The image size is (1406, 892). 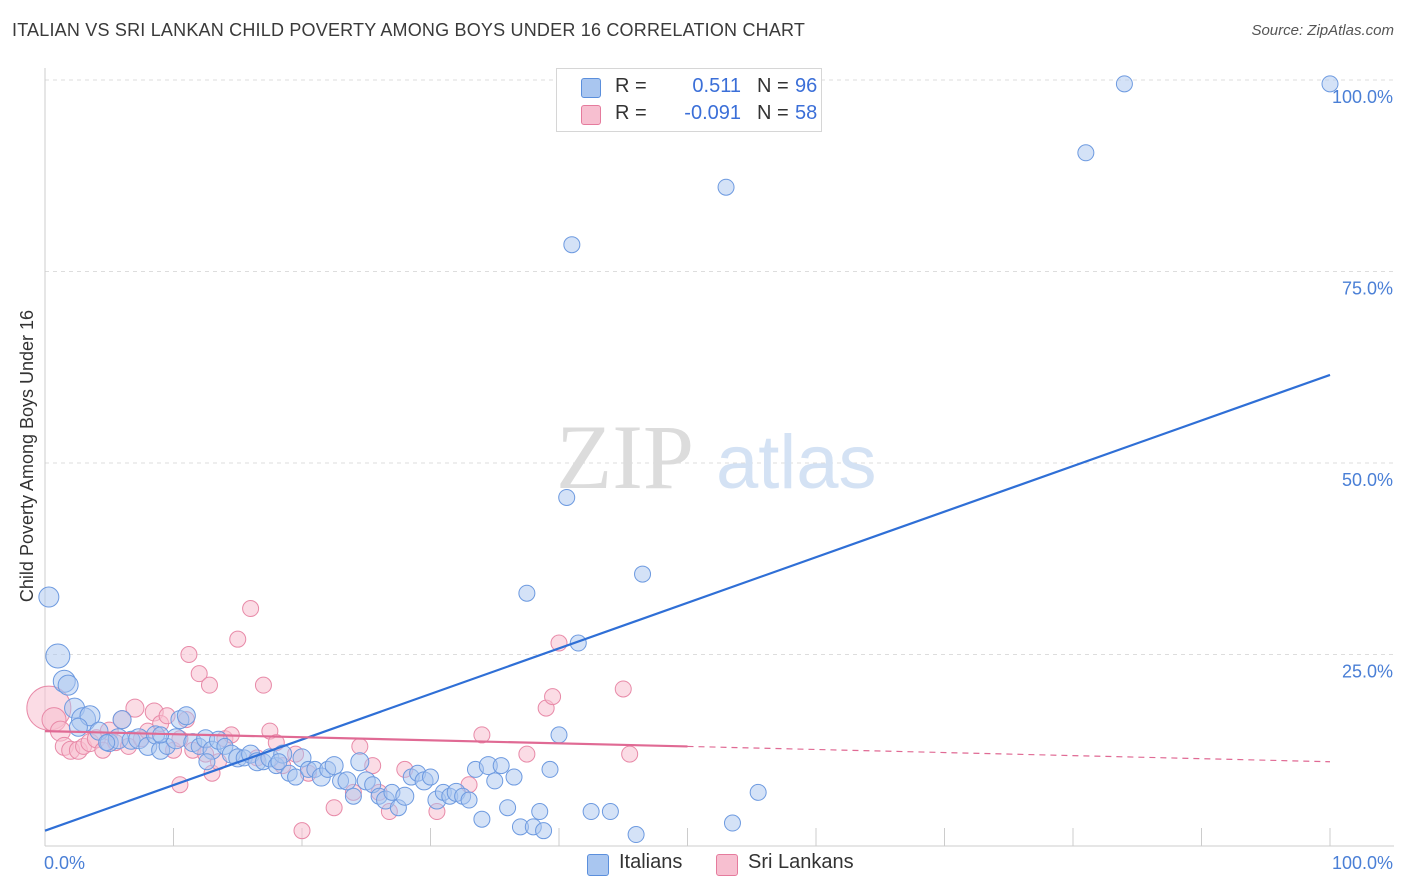 I want to click on legend-n-value: 96, so click(x=806, y=86).